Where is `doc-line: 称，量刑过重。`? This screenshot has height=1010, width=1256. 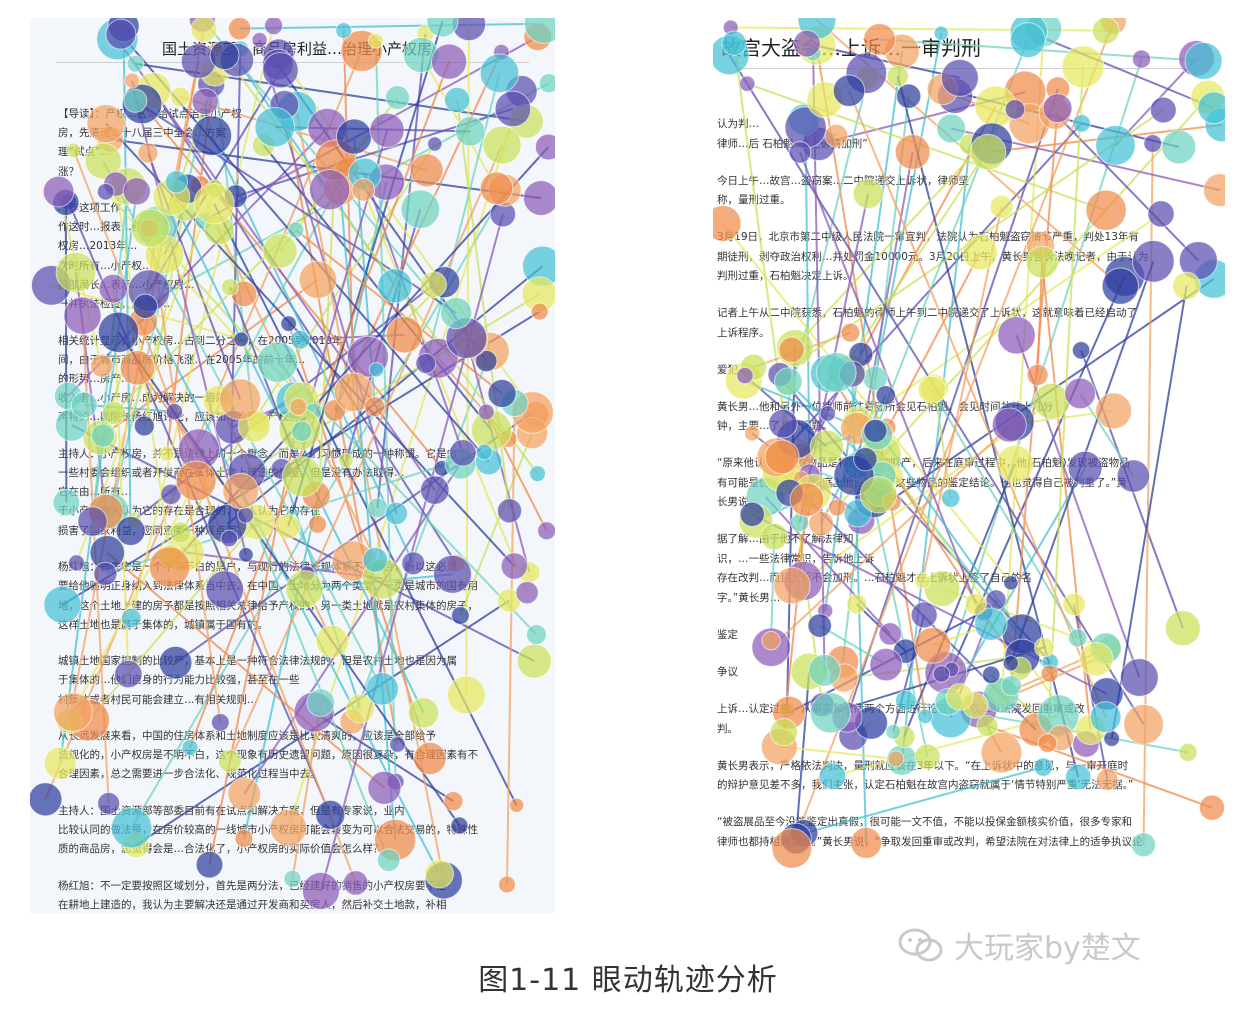
doc-line: 称，量刑过重。 is located at coordinates (754, 200).